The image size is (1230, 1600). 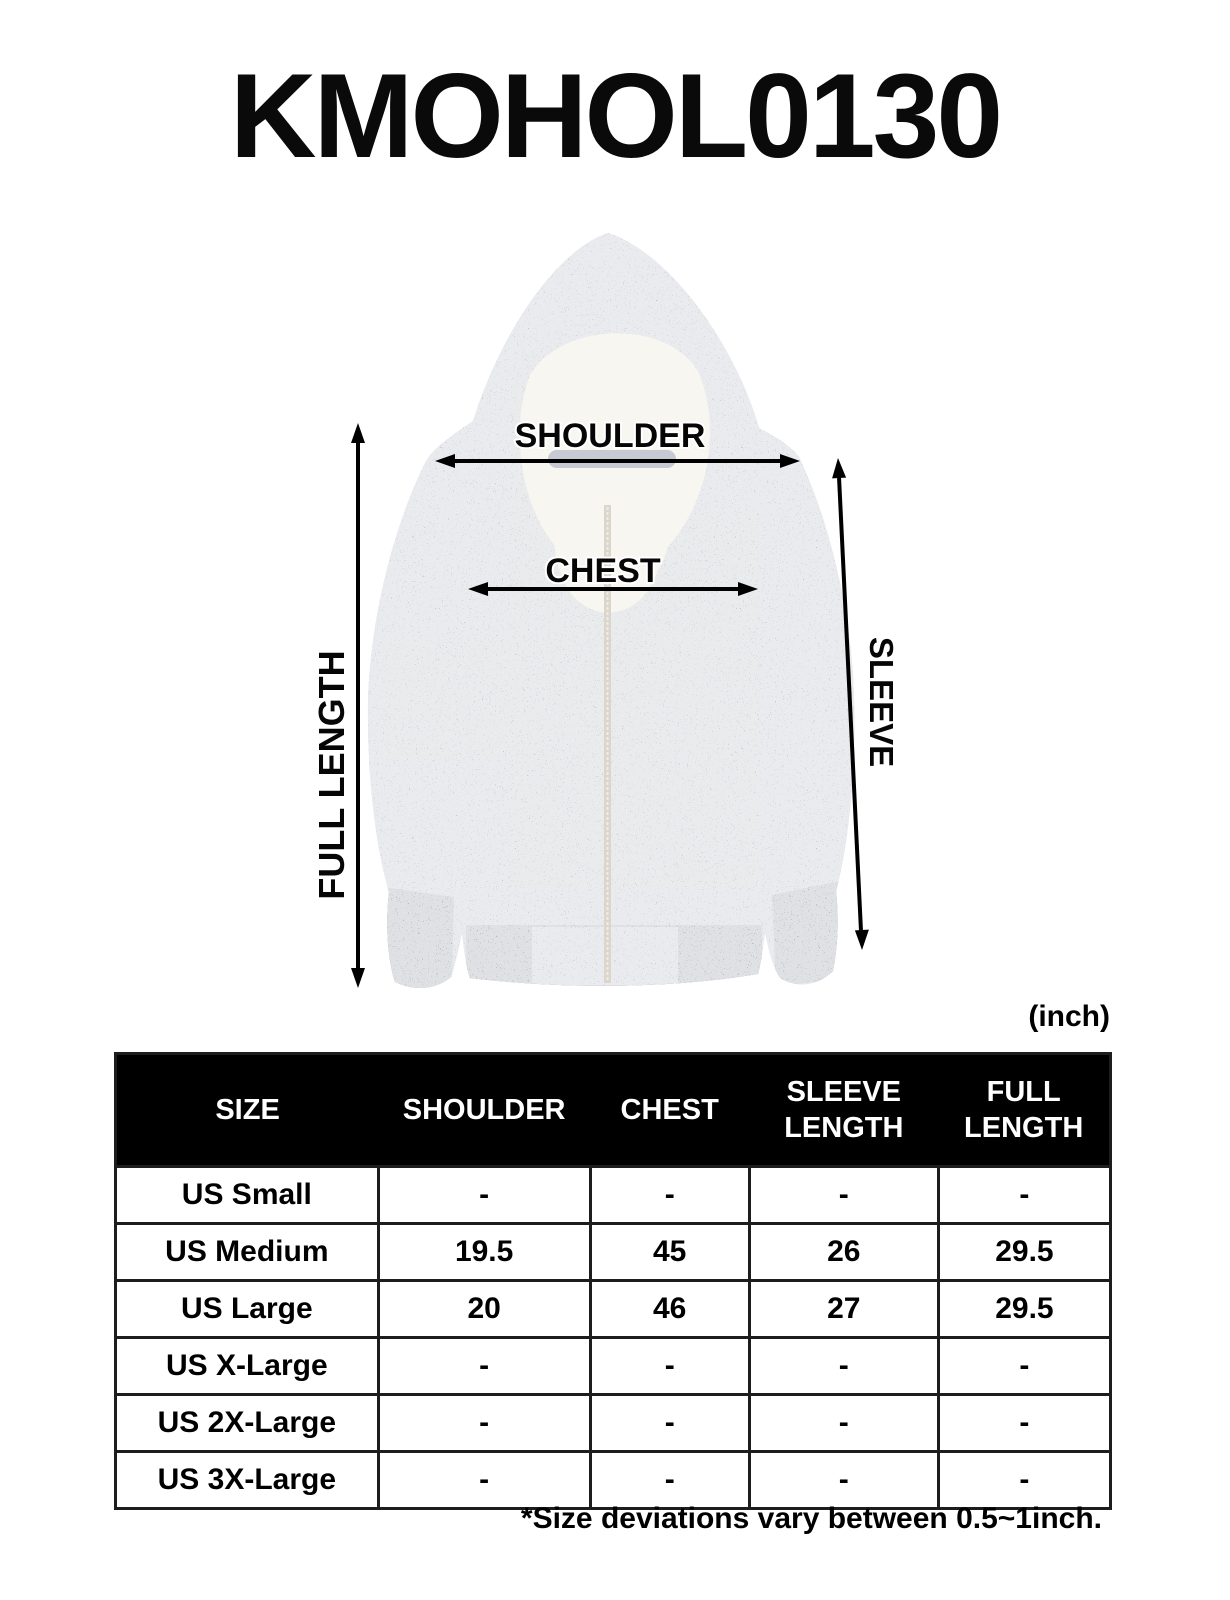 I want to click on chest-arrow, so click(x=613, y=589).